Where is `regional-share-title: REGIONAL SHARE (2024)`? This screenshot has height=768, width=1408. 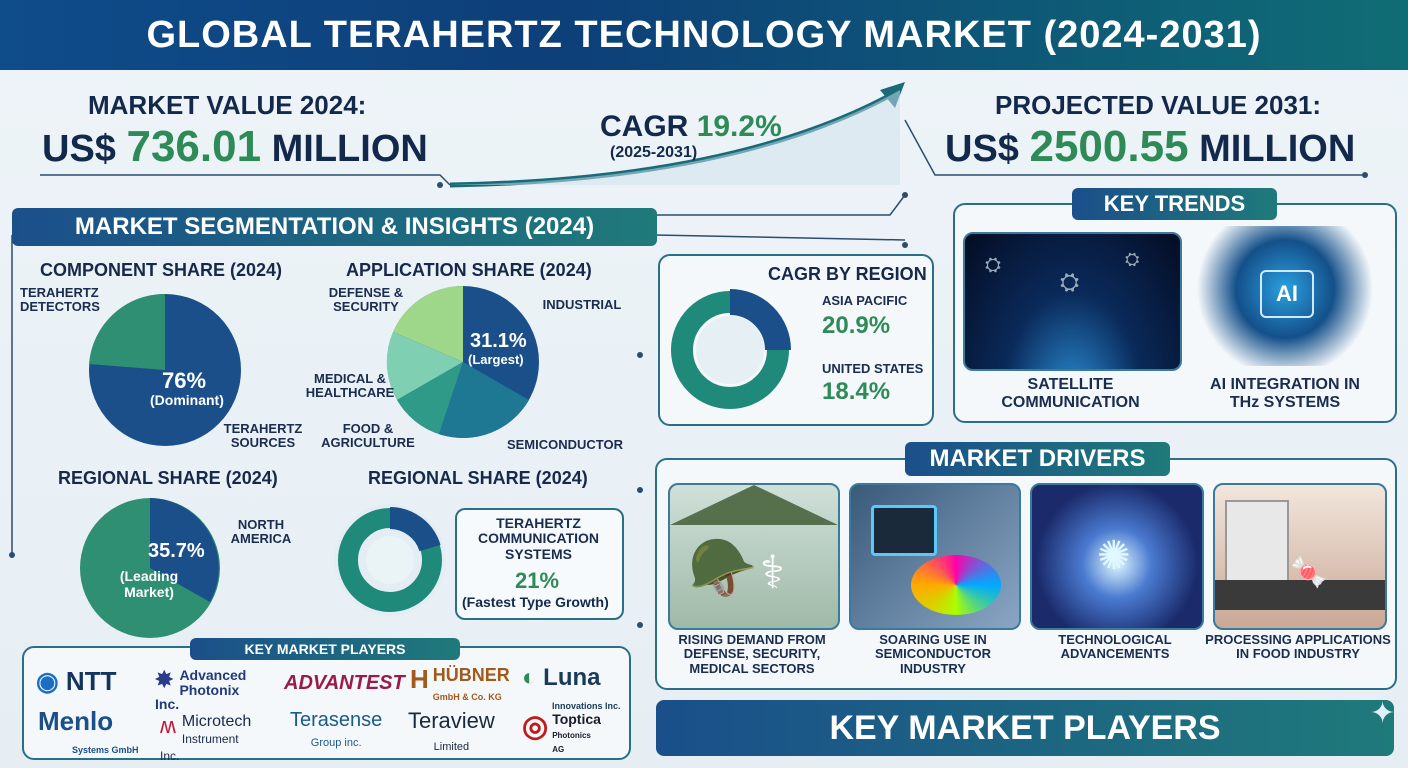
regional-share-title: REGIONAL SHARE (2024) is located at coordinates (168, 478).